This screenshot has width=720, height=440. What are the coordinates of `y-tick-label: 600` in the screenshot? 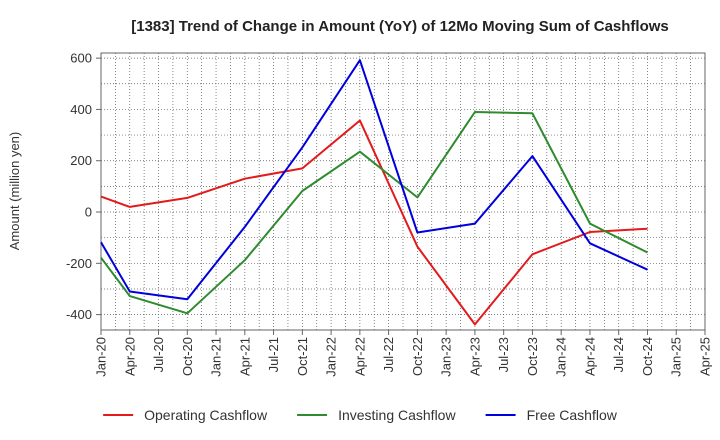 It's located at (81, 58).